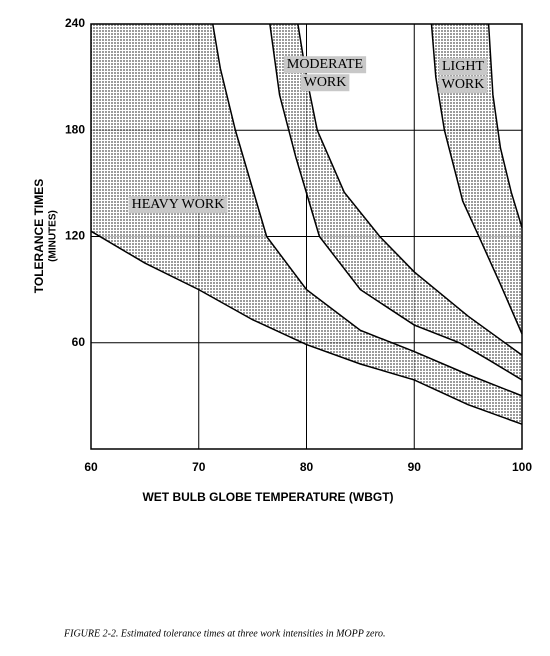 The image size is (550, 656). Describe the element at coordinates (415, 467) in the screenshot. I see `x-tick-label: 90` at that location.